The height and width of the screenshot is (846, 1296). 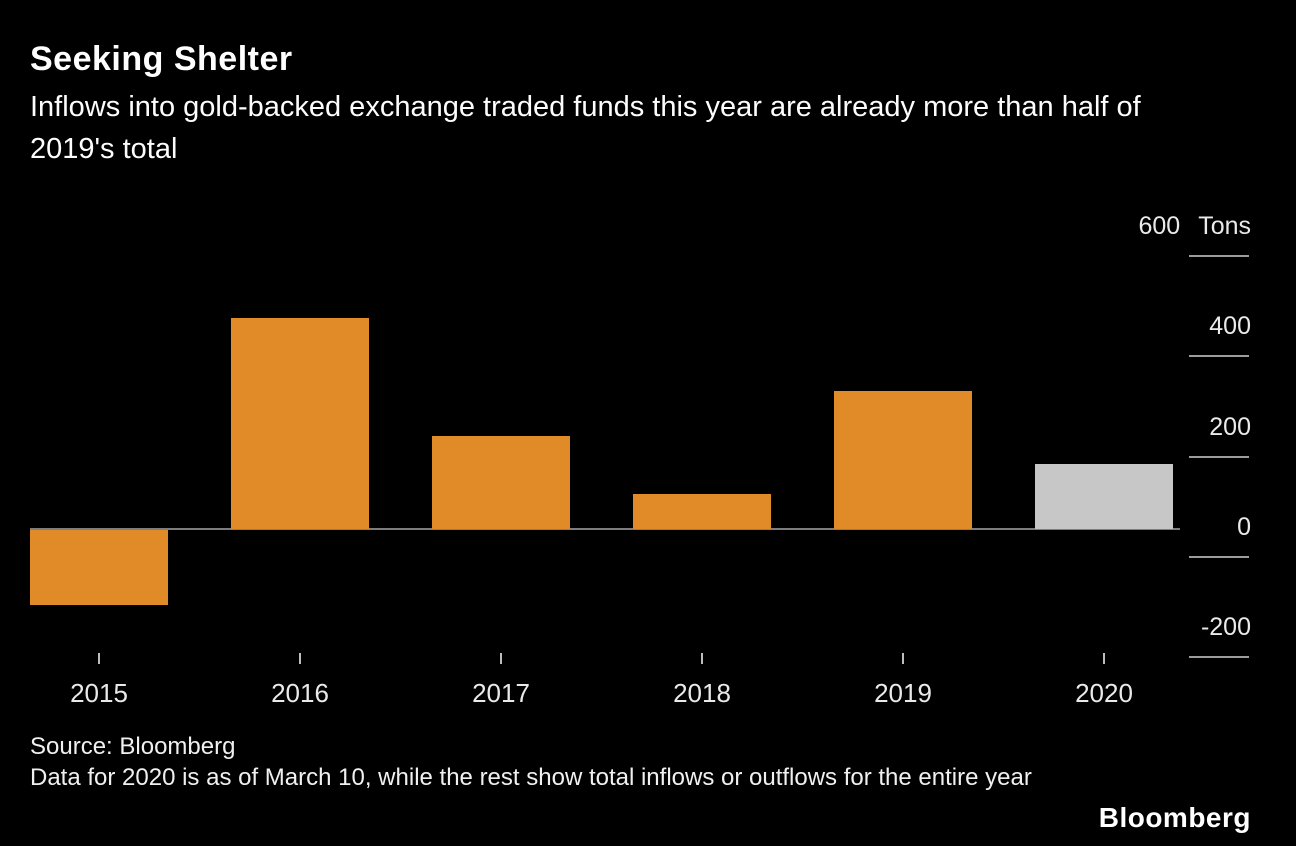 I want to click on y-label--200: -200, so click(x=1226, y=627).